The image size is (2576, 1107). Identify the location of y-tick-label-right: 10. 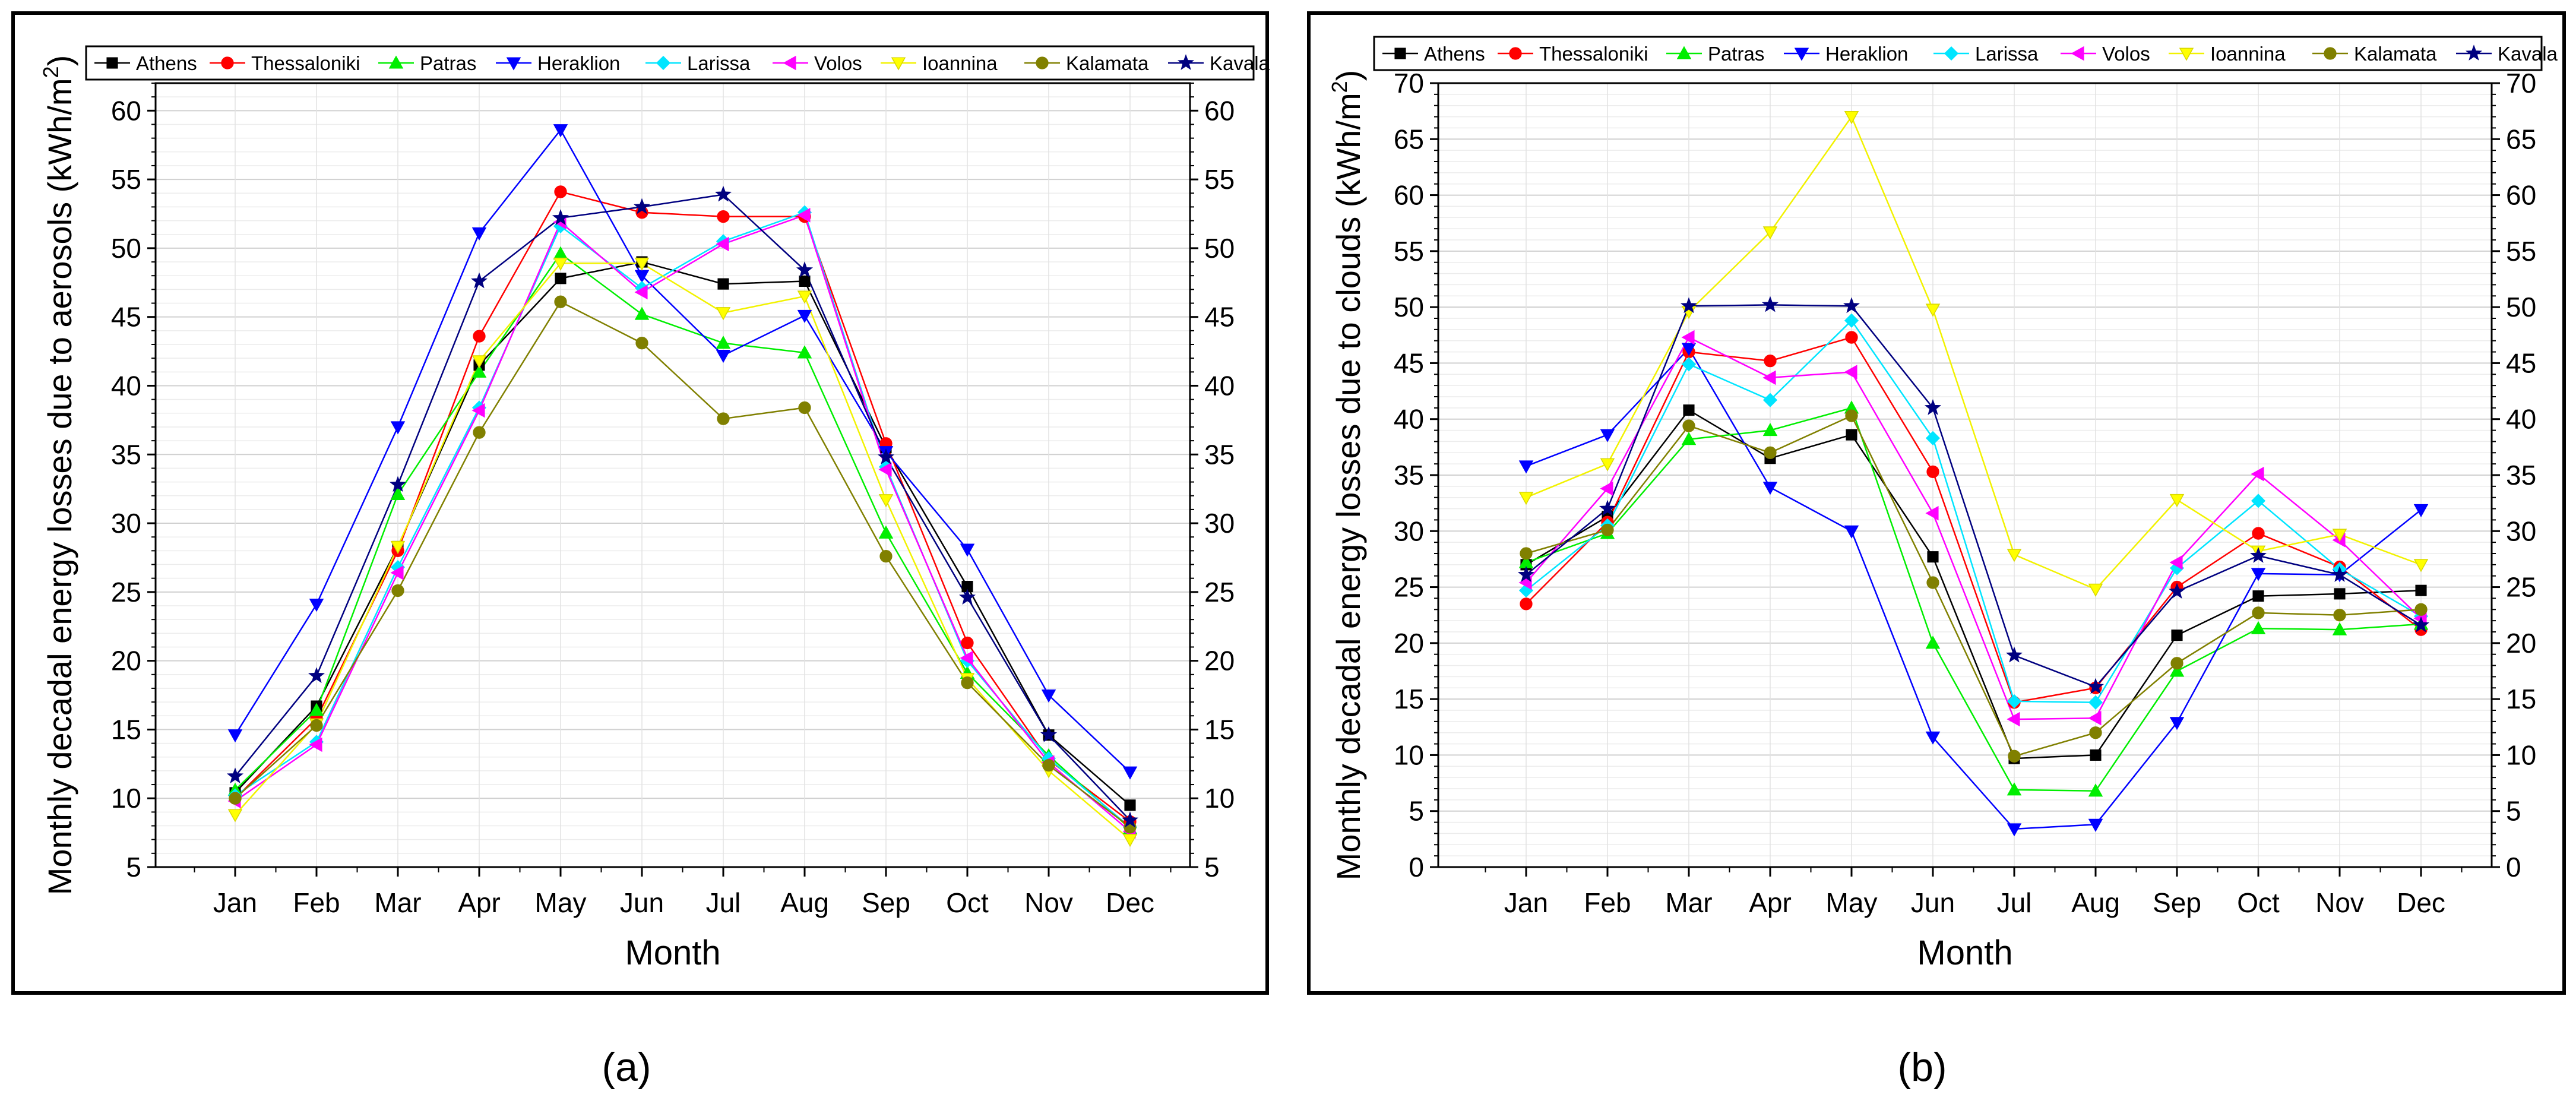
(2521, 754).